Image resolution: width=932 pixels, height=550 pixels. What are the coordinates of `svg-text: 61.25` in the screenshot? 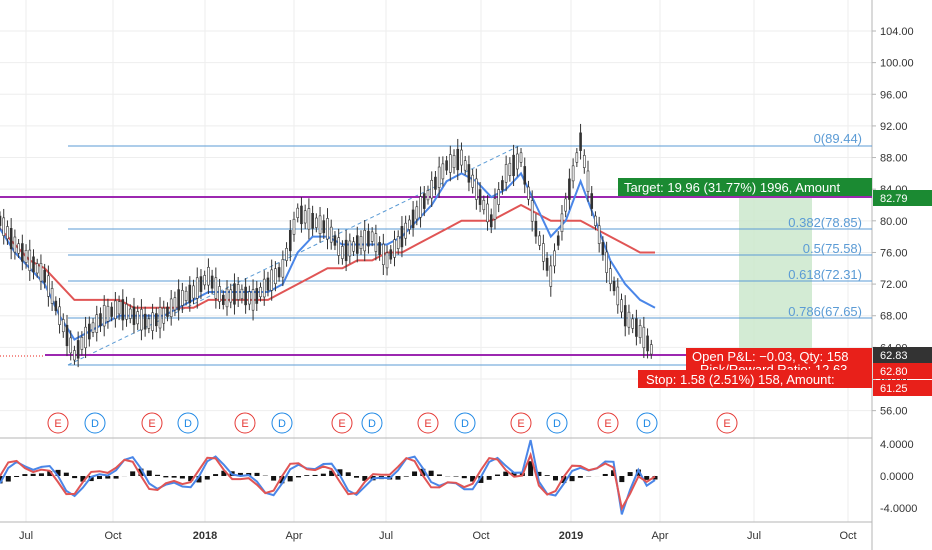 It's located at (894, 389).